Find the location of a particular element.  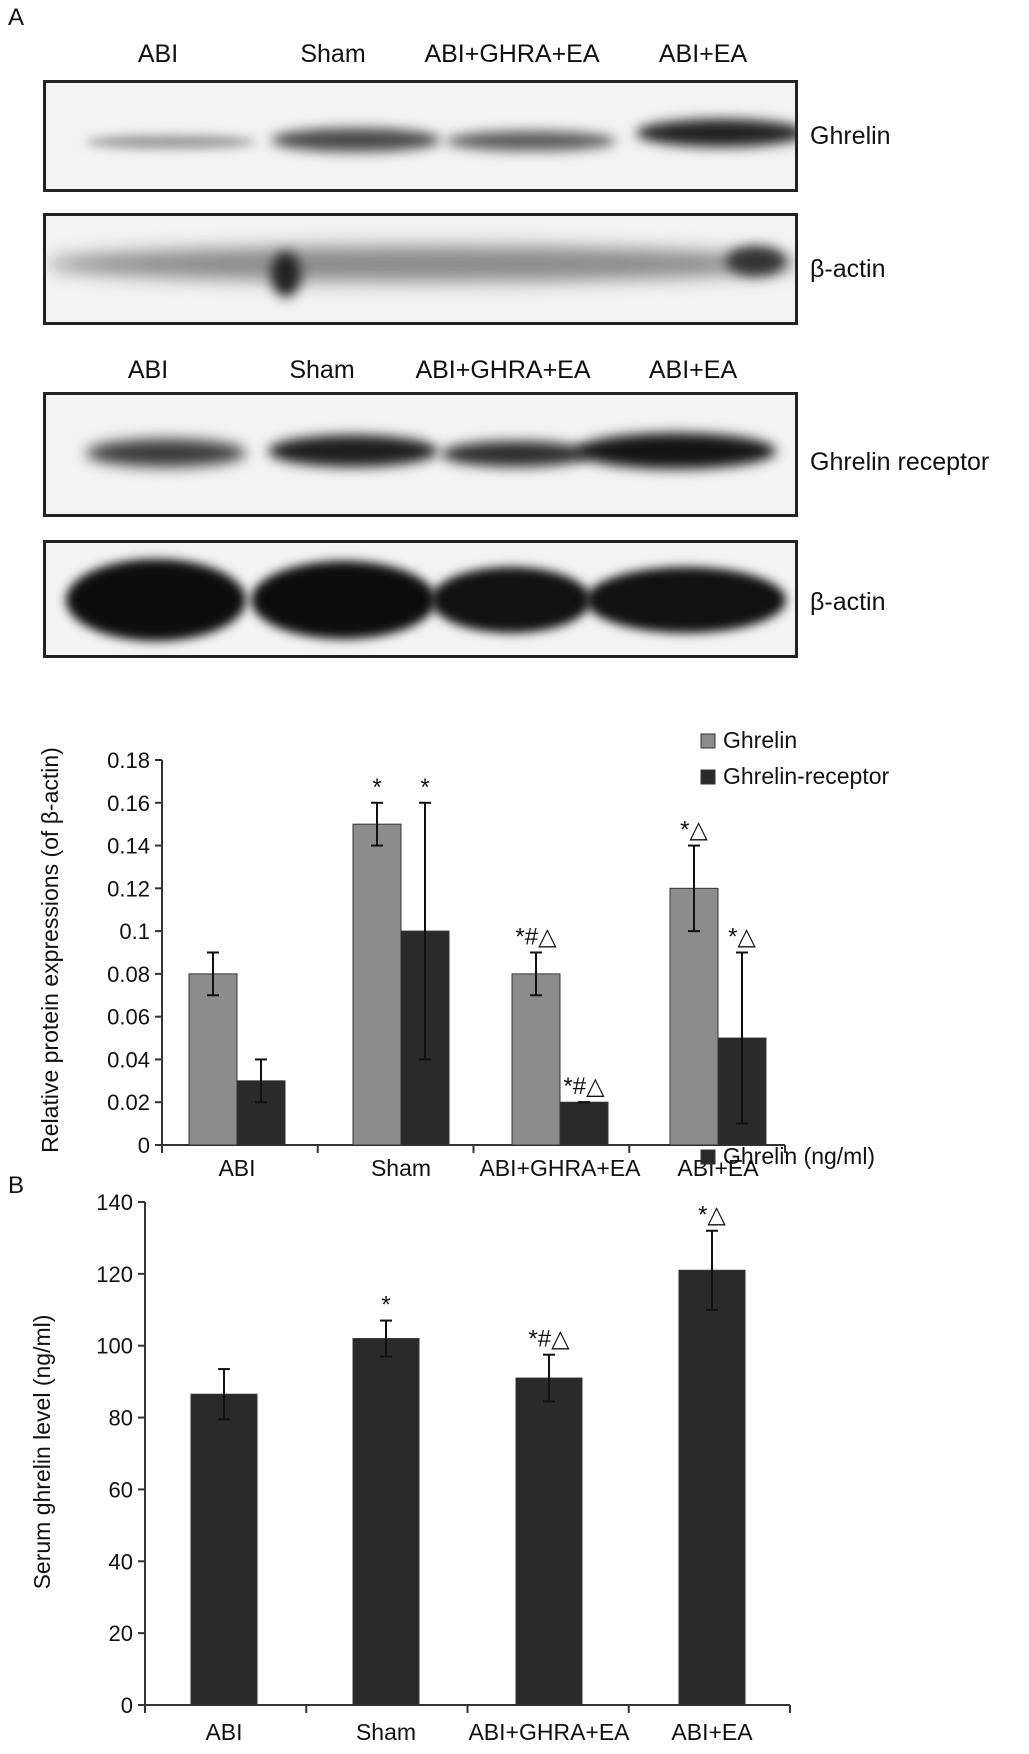

ghrelin-receptor-blot-strip is located at coordinates (420, 454).